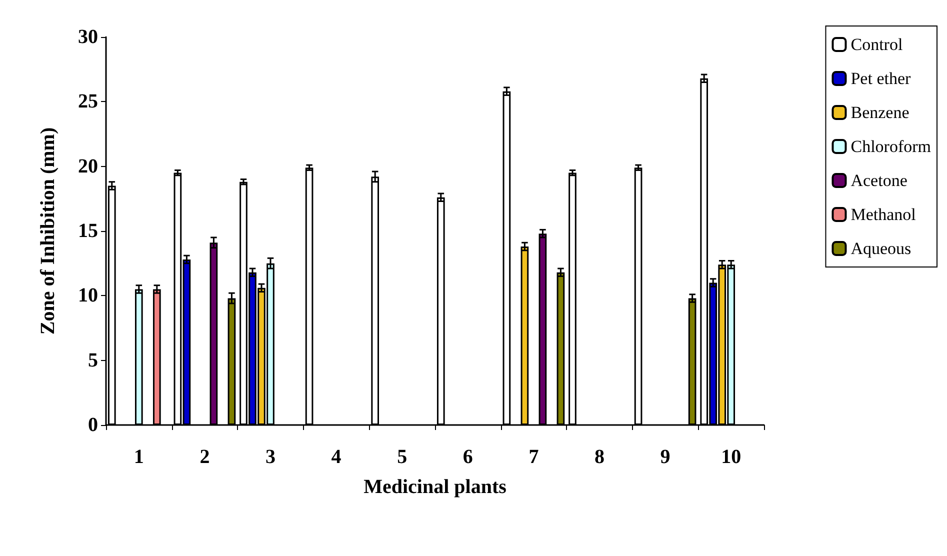 This screenshot has height=556, width=947. What do you see at coordinates (883, 214) in the screenshot?
I see `legend-label: Methanol` at bounding box center [883, 214].